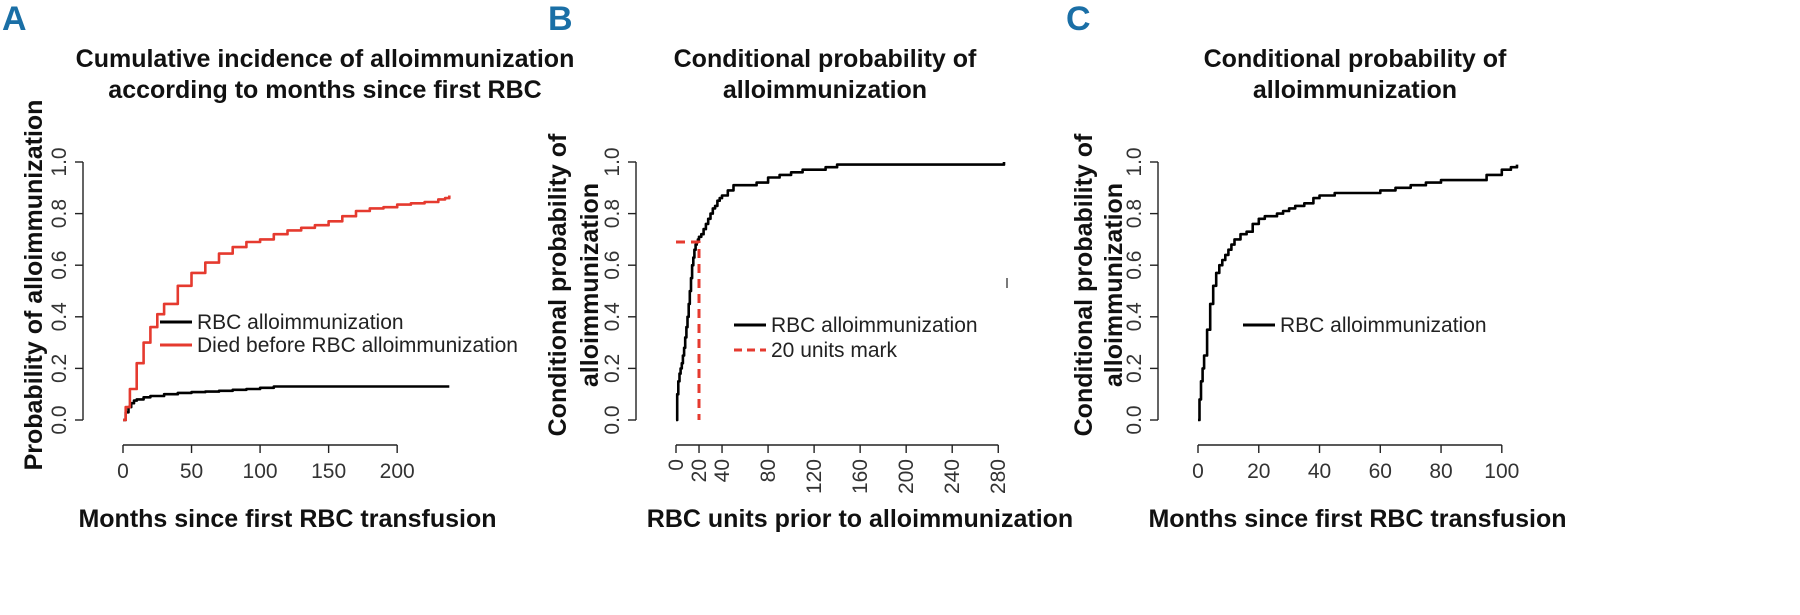  I want to click on legend: RBC alloimmunization, so click(1365, 325).